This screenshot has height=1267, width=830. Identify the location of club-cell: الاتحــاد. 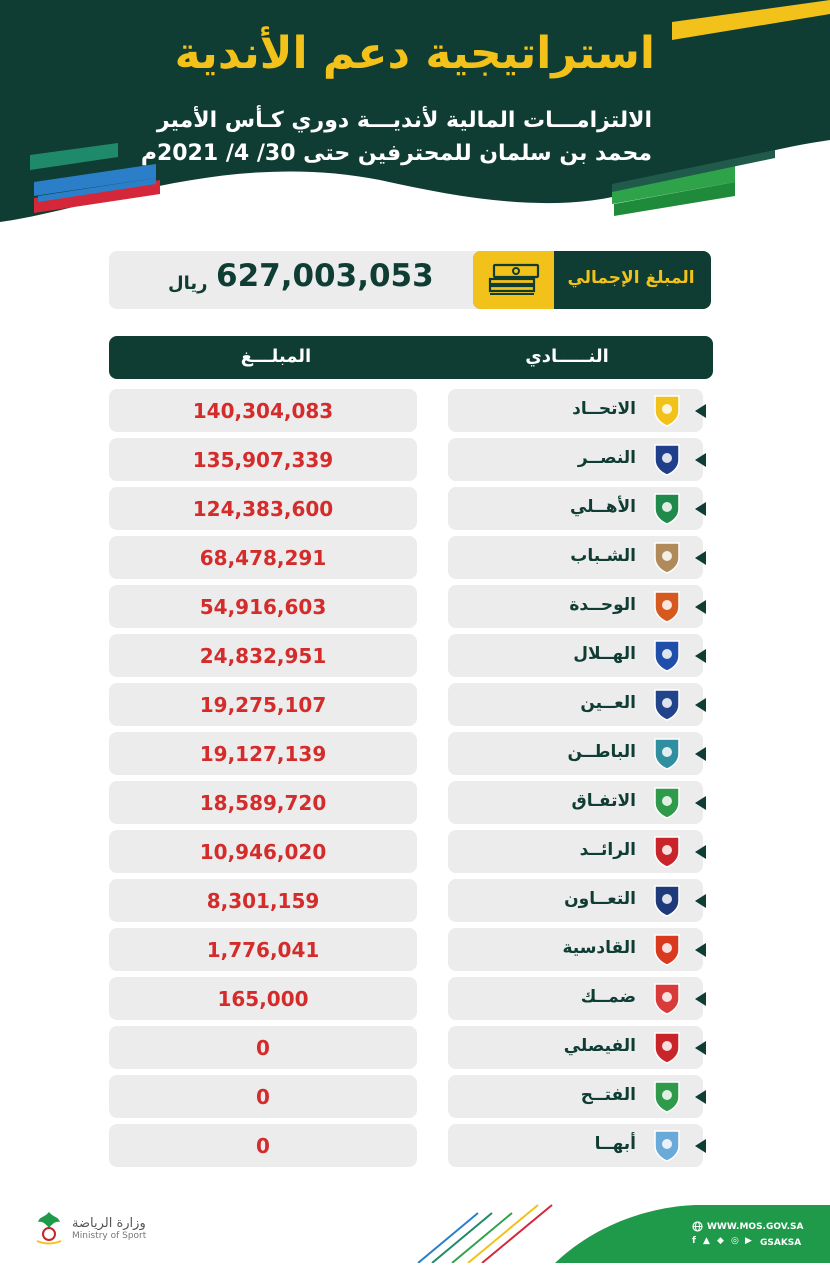
(575, 410).